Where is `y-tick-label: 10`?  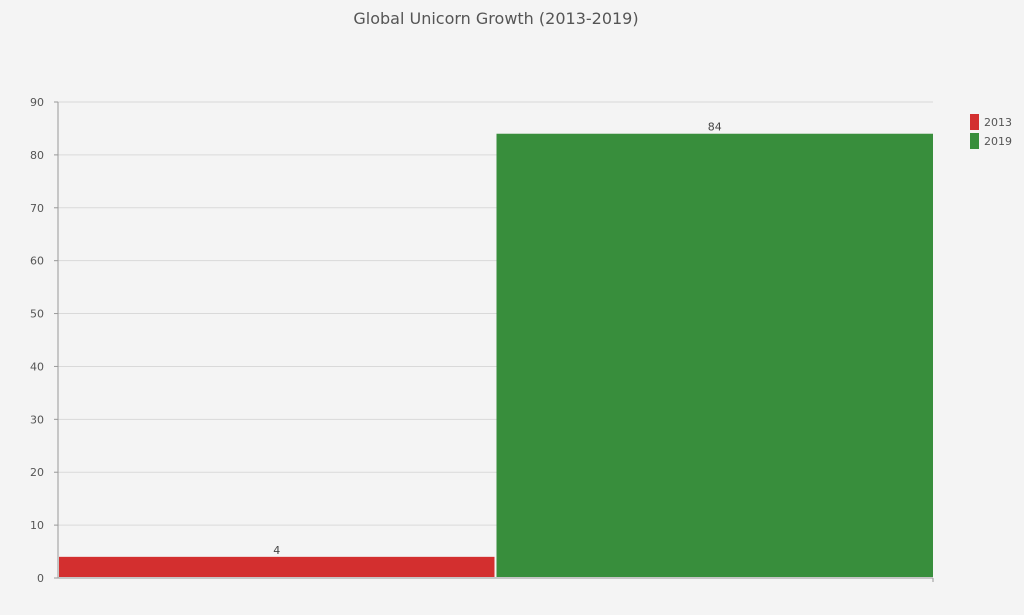 y-tick-label: 10 is located at coordinates (37, 525).